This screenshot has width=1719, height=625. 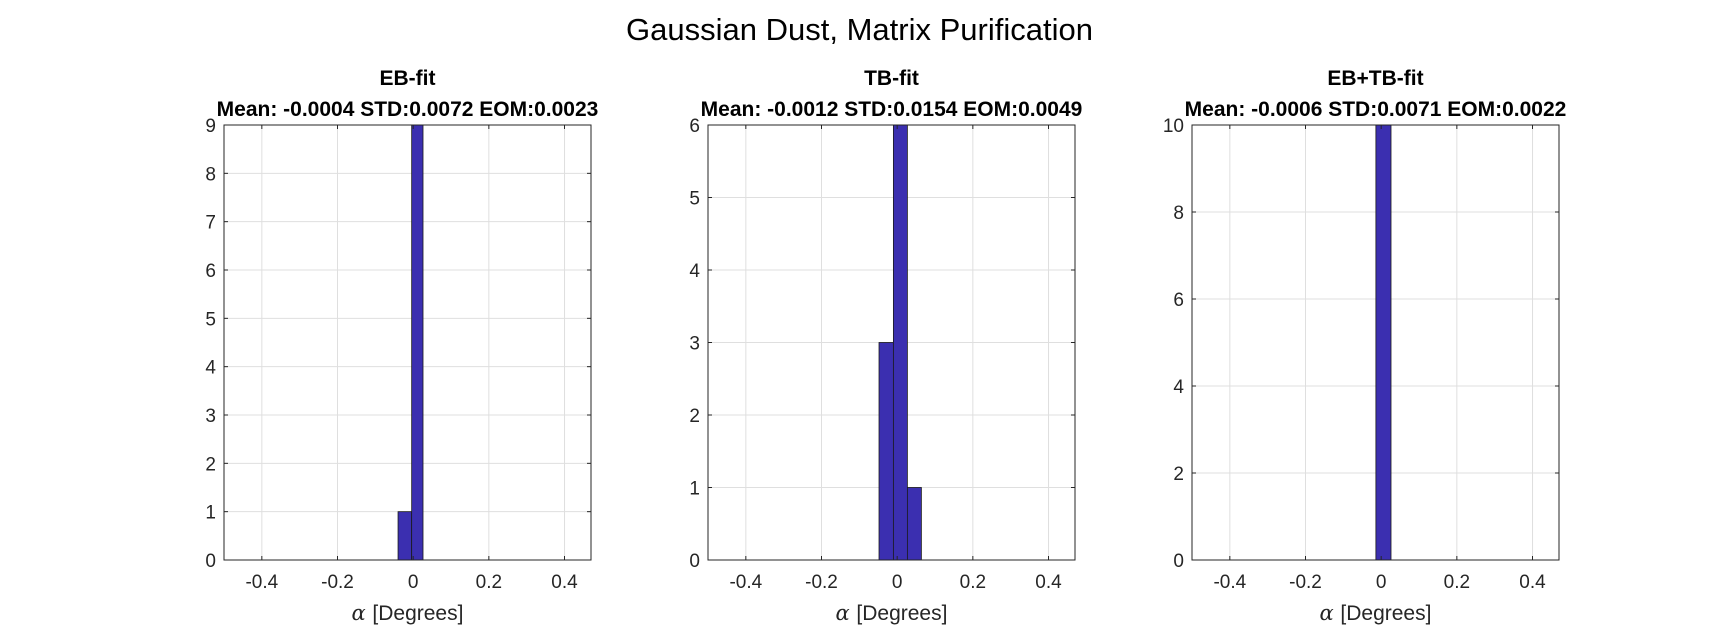 I want to click on y-tick-label: 10, so click(x=1173, y=126).